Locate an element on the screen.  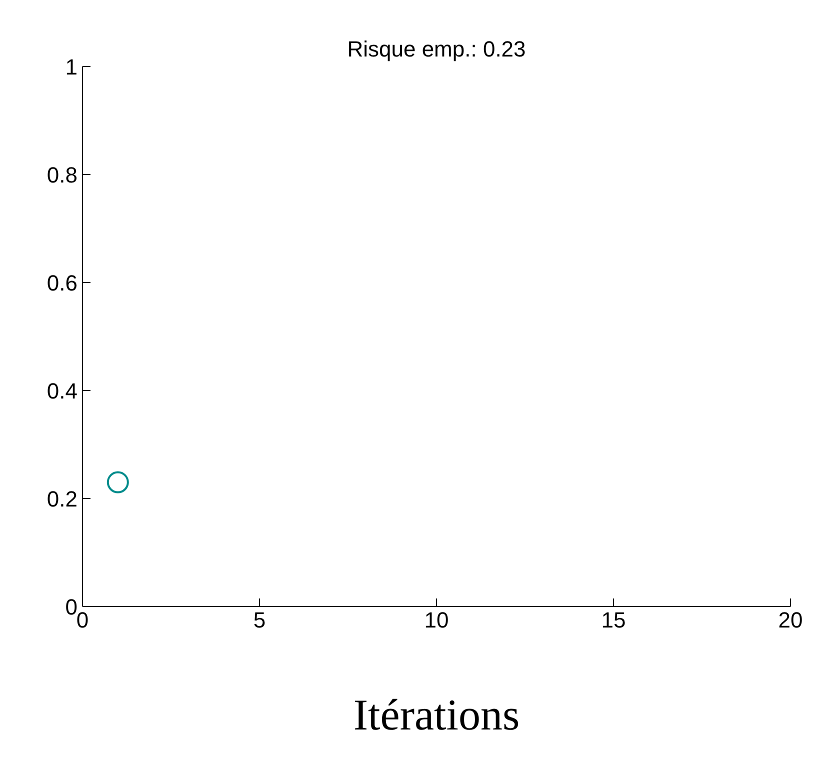
x-tick-label: 10 is located at coordinates (436, 620).